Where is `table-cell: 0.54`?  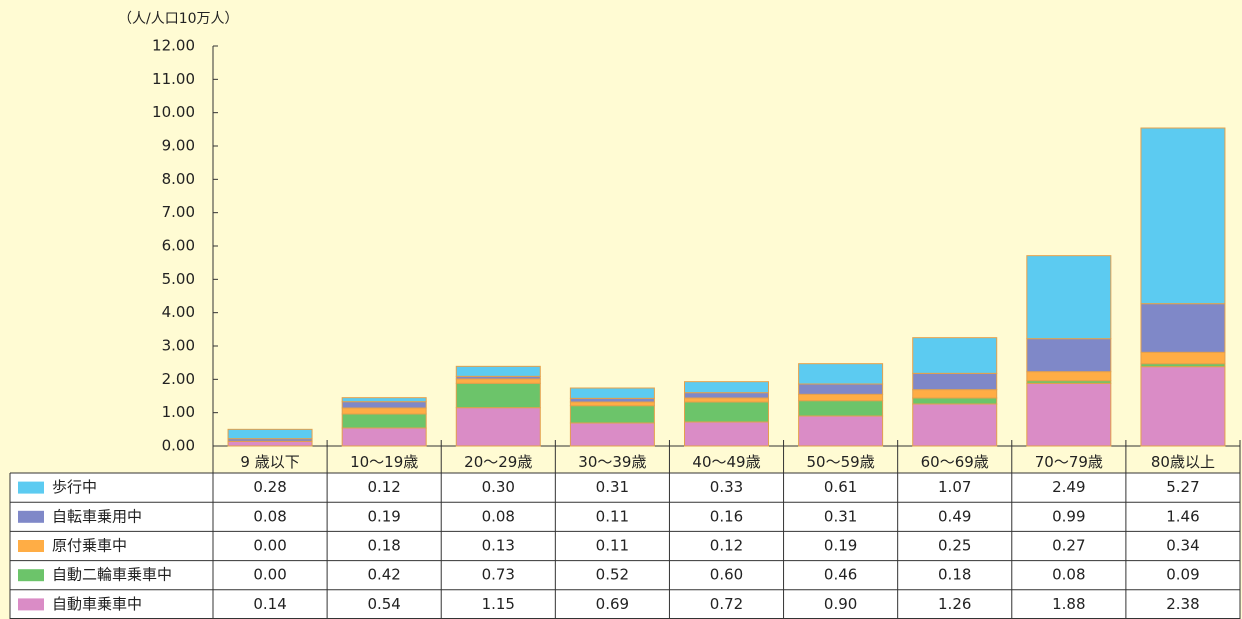 table-cell: 0.54 is located at coordinates (383, 604).